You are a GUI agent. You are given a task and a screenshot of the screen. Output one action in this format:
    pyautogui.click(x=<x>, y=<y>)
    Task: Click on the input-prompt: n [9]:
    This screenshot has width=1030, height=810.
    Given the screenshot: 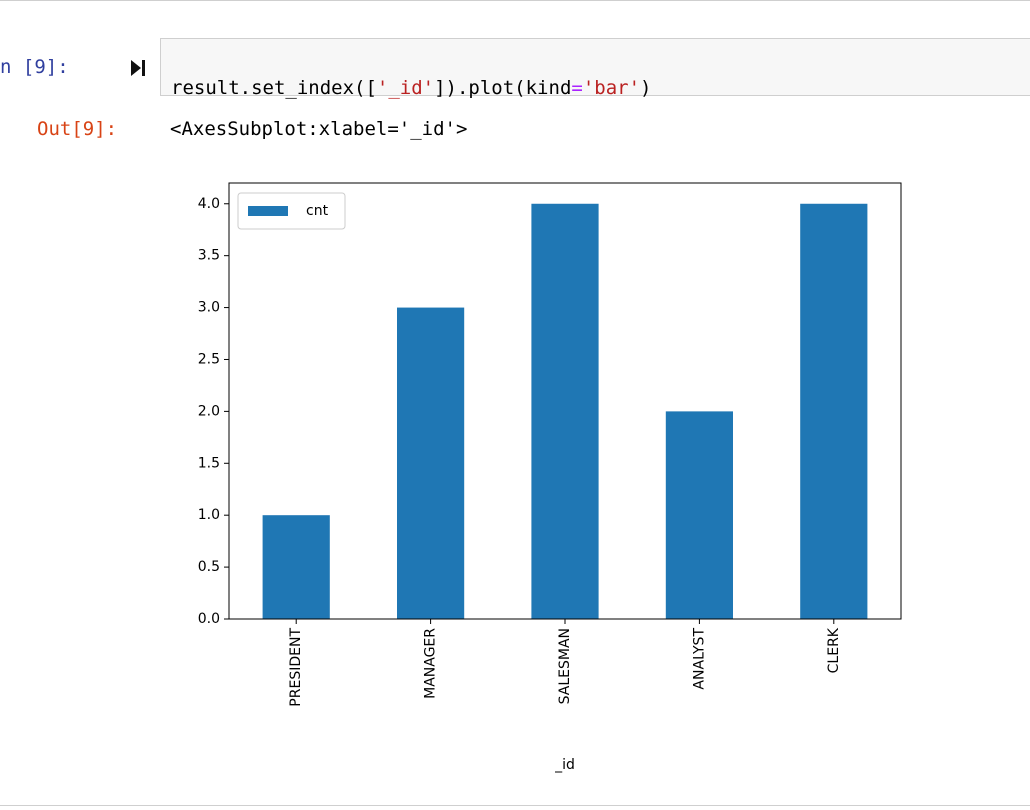 What is the action you would take?
    pyautogui.click(x=34, y=67)
    